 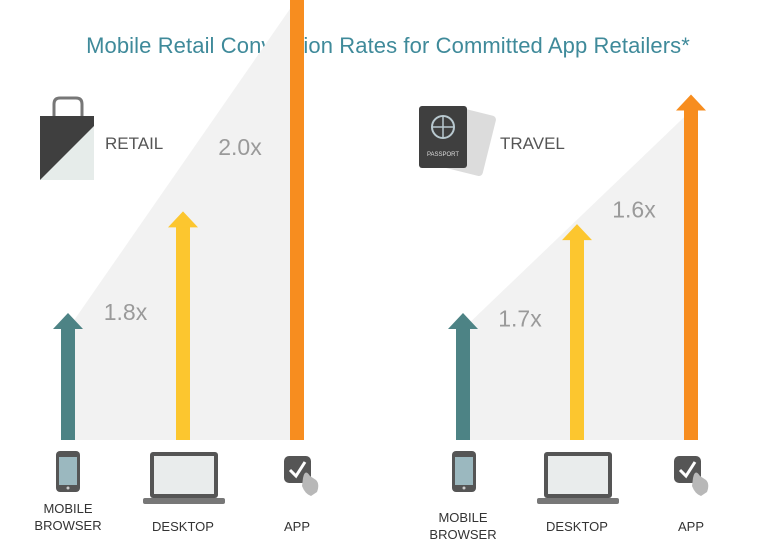 I want to click on ratio-label: 1.6x, so click(x=634, y=209).